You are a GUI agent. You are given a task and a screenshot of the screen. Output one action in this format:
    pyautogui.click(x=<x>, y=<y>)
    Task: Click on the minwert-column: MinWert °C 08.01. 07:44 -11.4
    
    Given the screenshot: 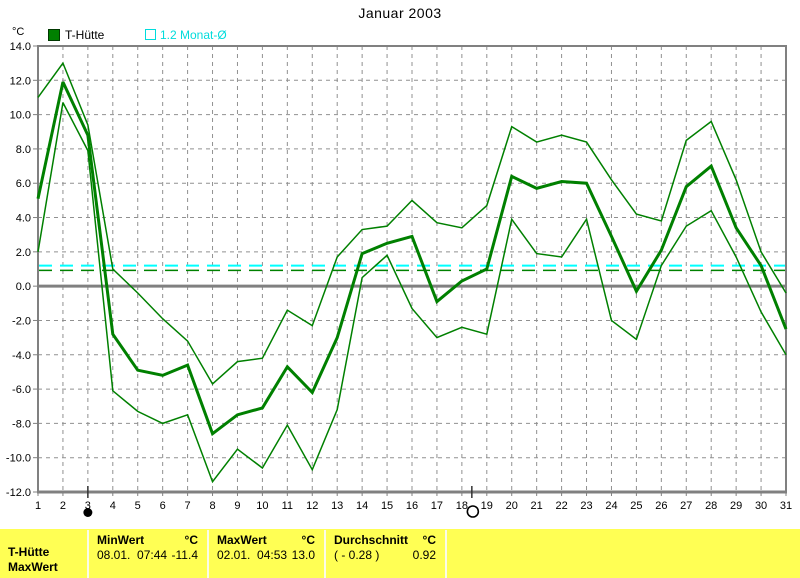 What is the action you would take?
    pyautogui.click(x=148, y=553)
    